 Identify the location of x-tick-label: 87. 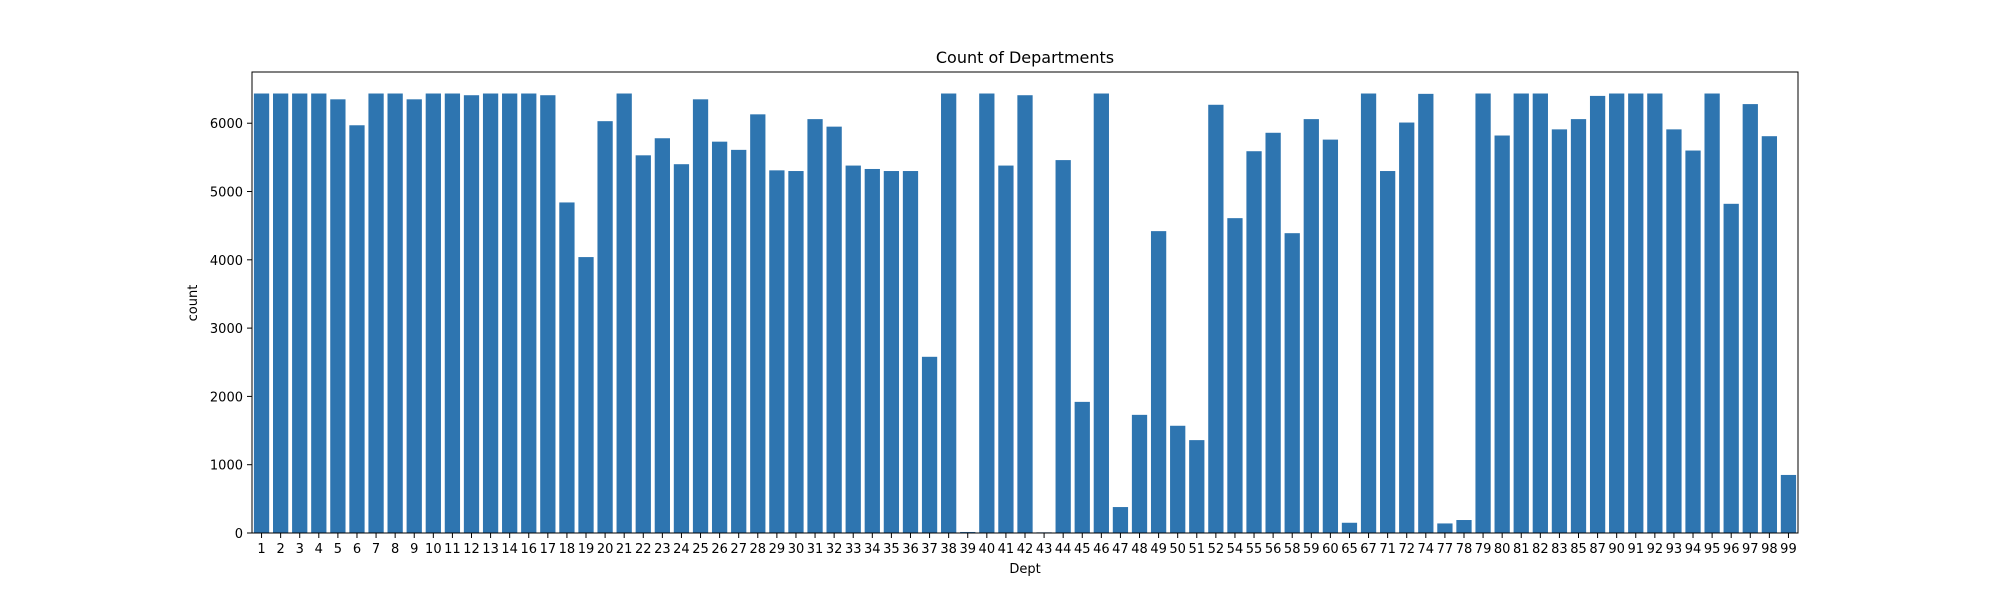
(1597, 549).